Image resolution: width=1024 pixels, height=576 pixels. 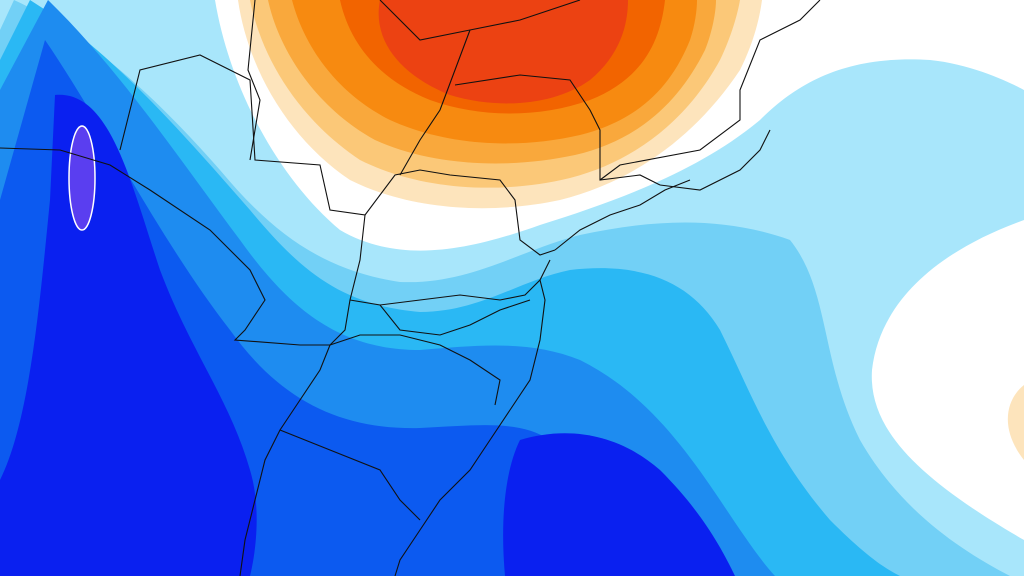 I want to click on contour-cold-6b, so click(x=619, y=504).